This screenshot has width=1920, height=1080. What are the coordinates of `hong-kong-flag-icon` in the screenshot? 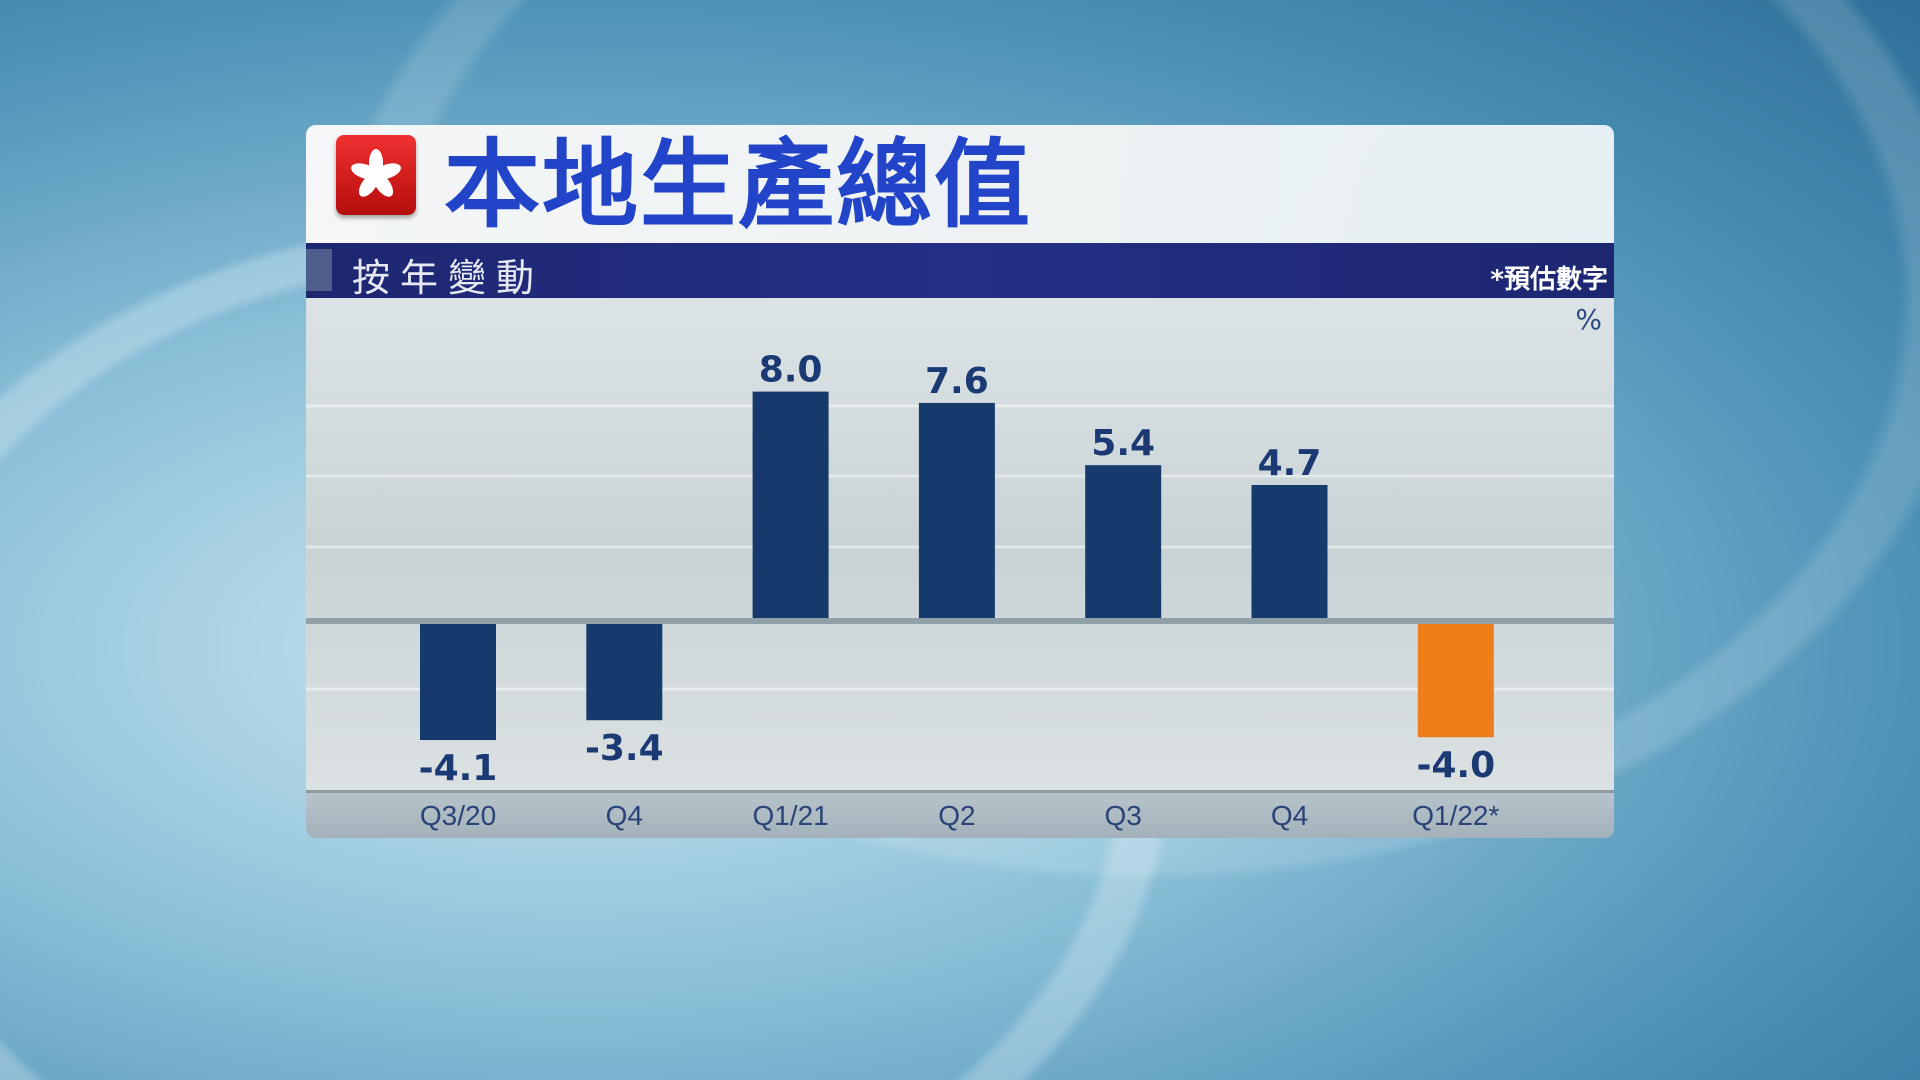 It's located at (376, 175).